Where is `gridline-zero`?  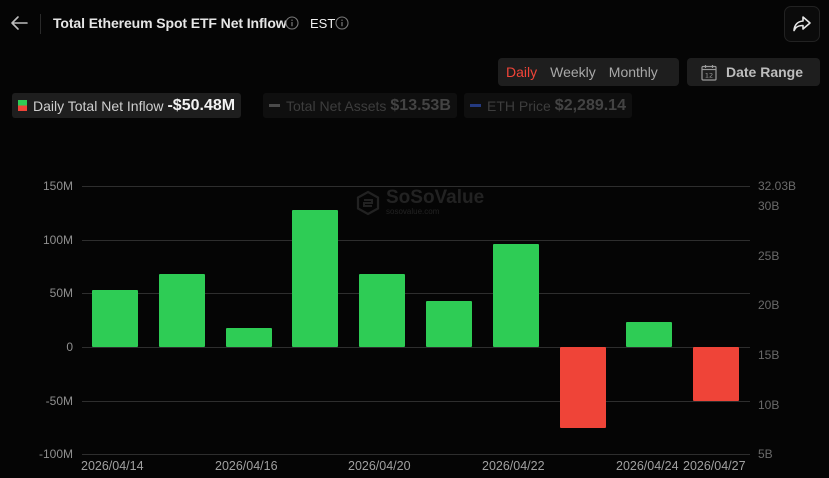
gridline-zero is located at coordinates (416, 347).